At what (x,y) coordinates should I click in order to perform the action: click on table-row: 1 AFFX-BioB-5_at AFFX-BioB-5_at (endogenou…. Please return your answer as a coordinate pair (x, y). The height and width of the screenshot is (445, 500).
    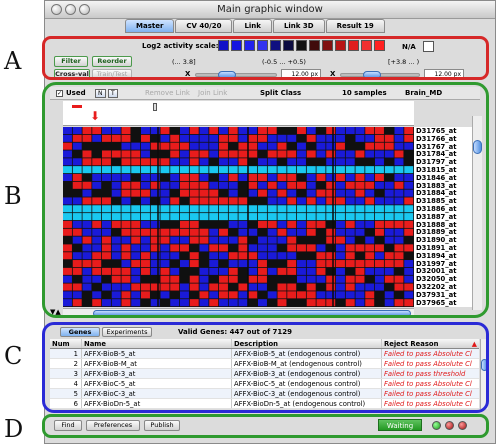
    Looking at the image, I should click on (264, 354).